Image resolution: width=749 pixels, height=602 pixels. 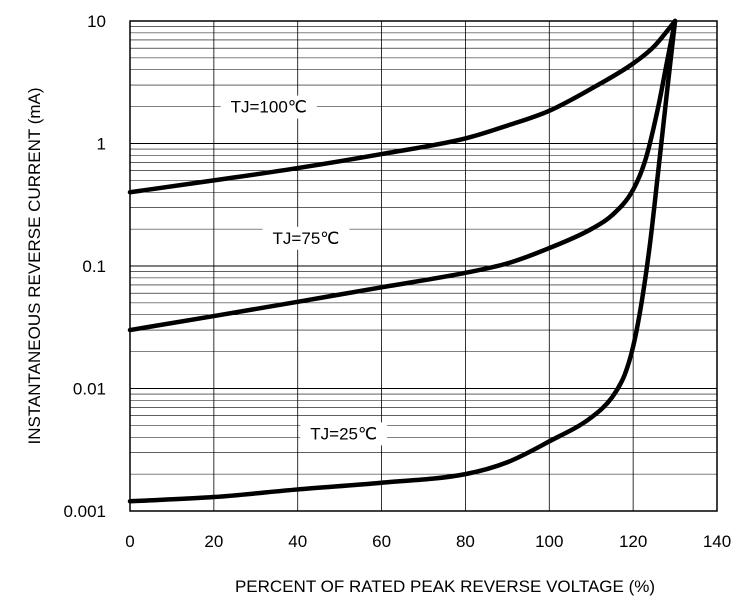 I want to click on y-tick-labels: 0.001 0.01 0.1 1 10, so click(x=84, y=266).